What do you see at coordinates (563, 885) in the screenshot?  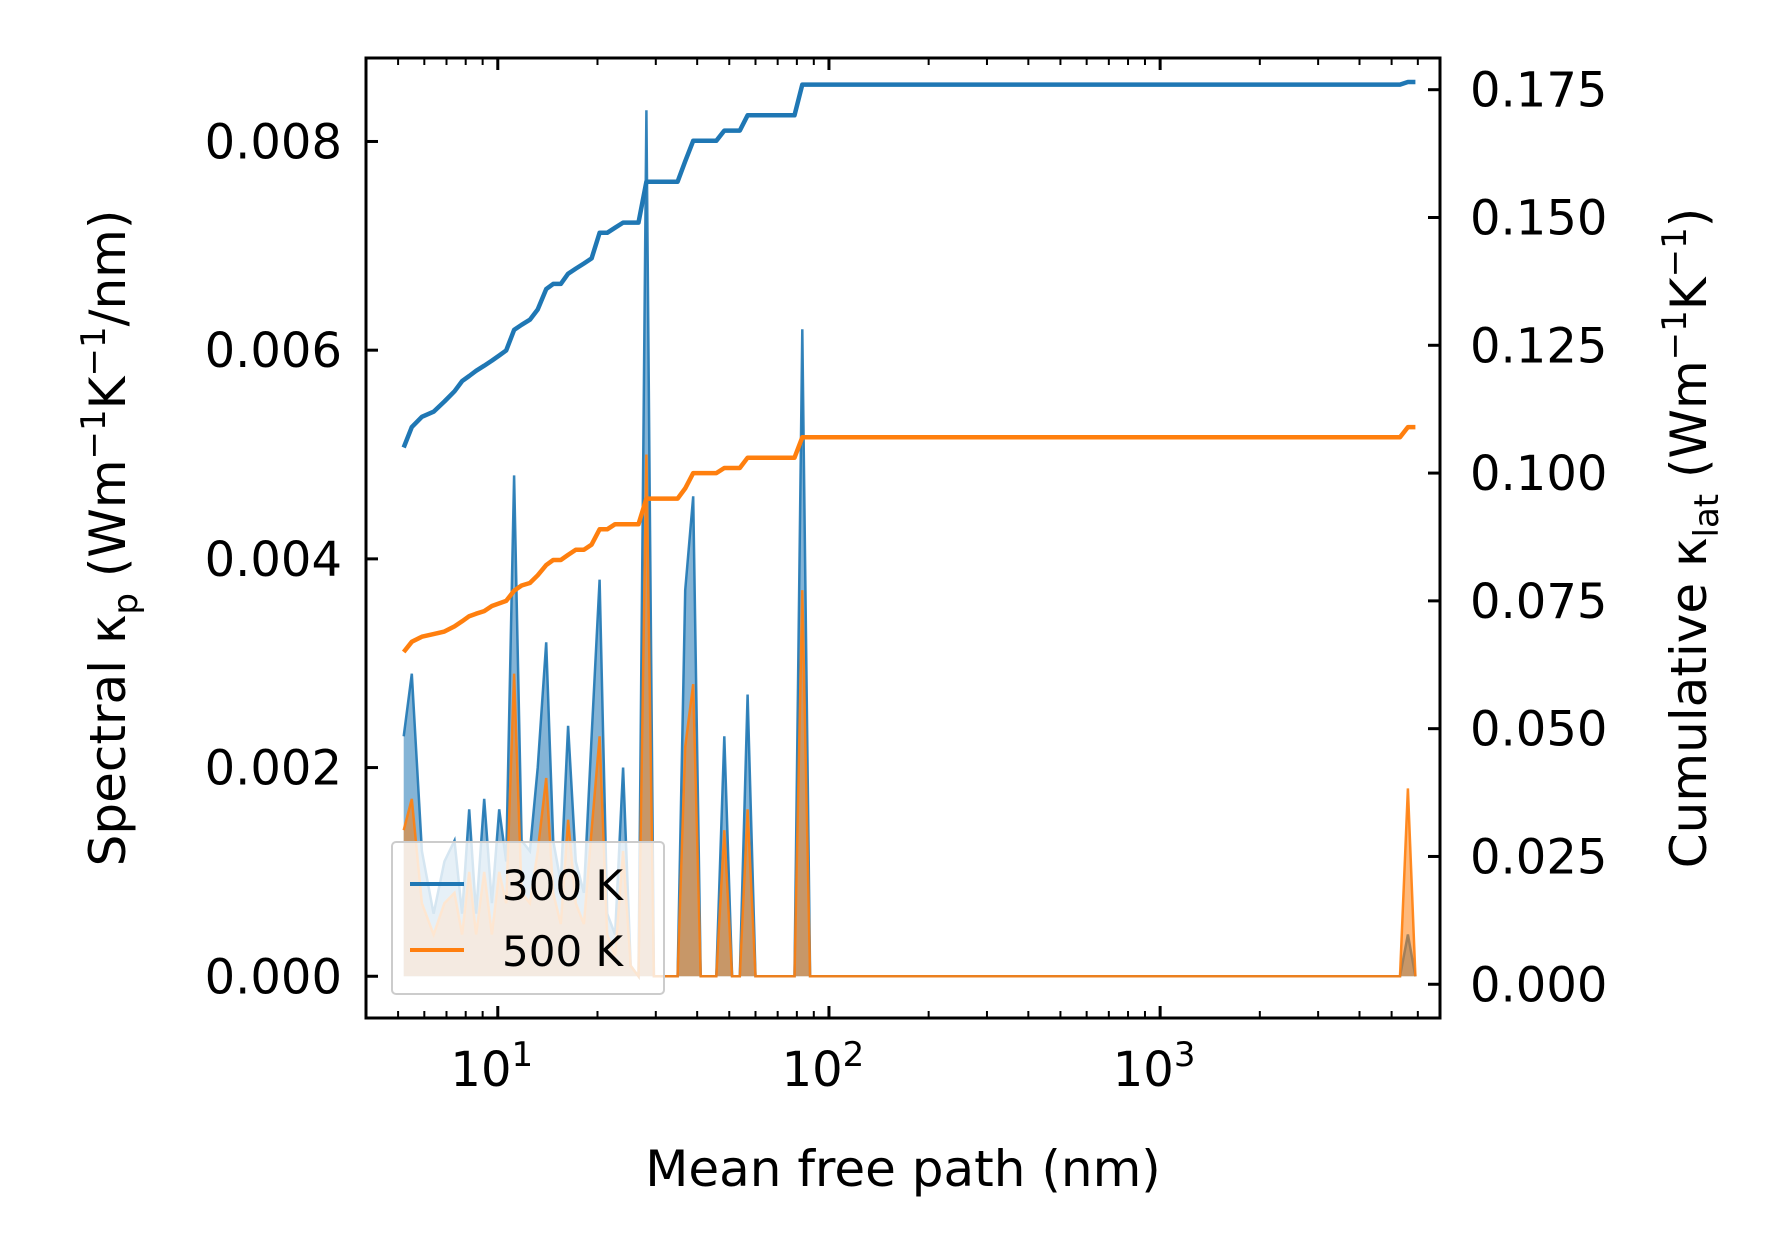 I see `legend-label-300k: 300 K` at bounding box center [563, 885].